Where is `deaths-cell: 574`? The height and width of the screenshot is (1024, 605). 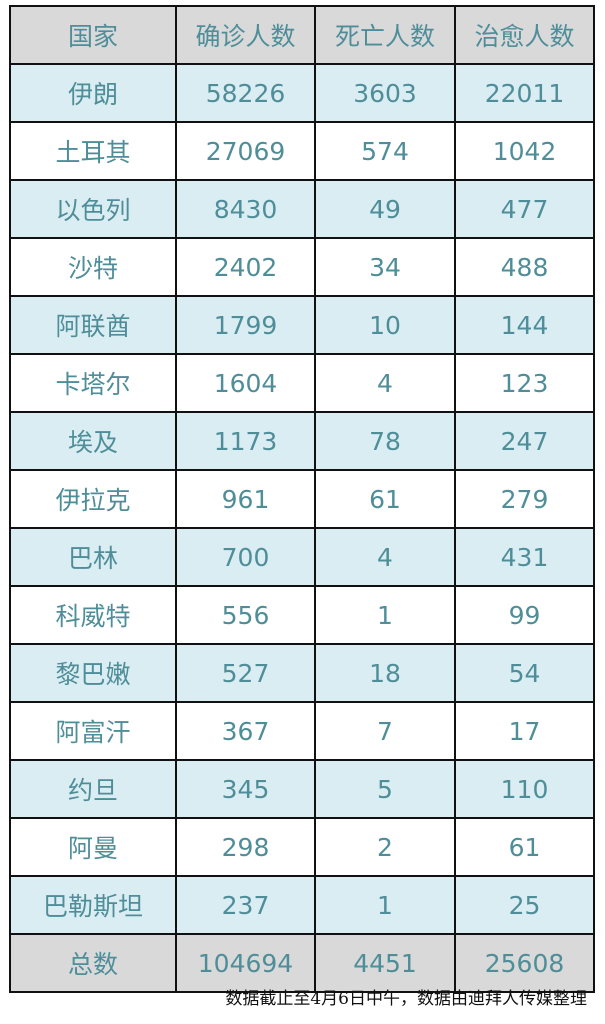
deaths-cell: 574 is located at coordinates (385, 151).